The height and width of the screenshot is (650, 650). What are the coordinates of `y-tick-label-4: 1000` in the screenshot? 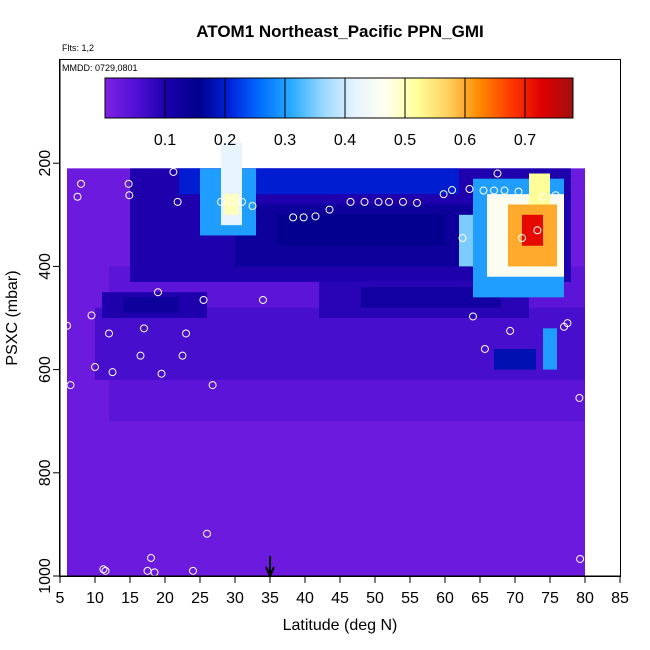 It's located at (45, 576).